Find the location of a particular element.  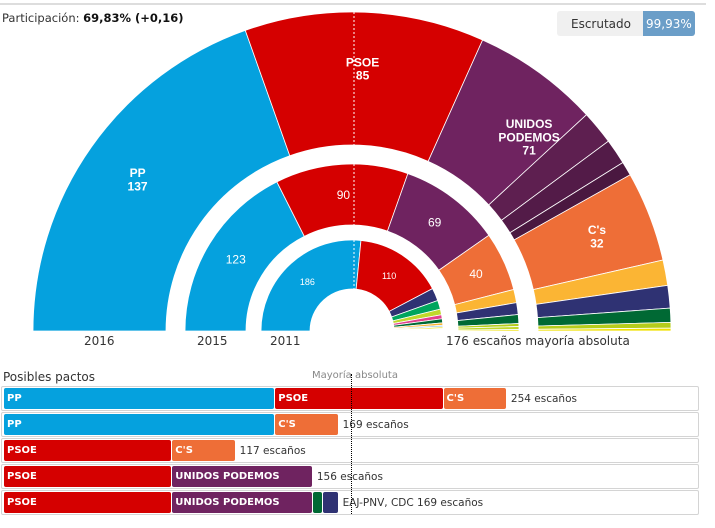

pactos-title: Posibles pactos is located at coordinates (49, 377).